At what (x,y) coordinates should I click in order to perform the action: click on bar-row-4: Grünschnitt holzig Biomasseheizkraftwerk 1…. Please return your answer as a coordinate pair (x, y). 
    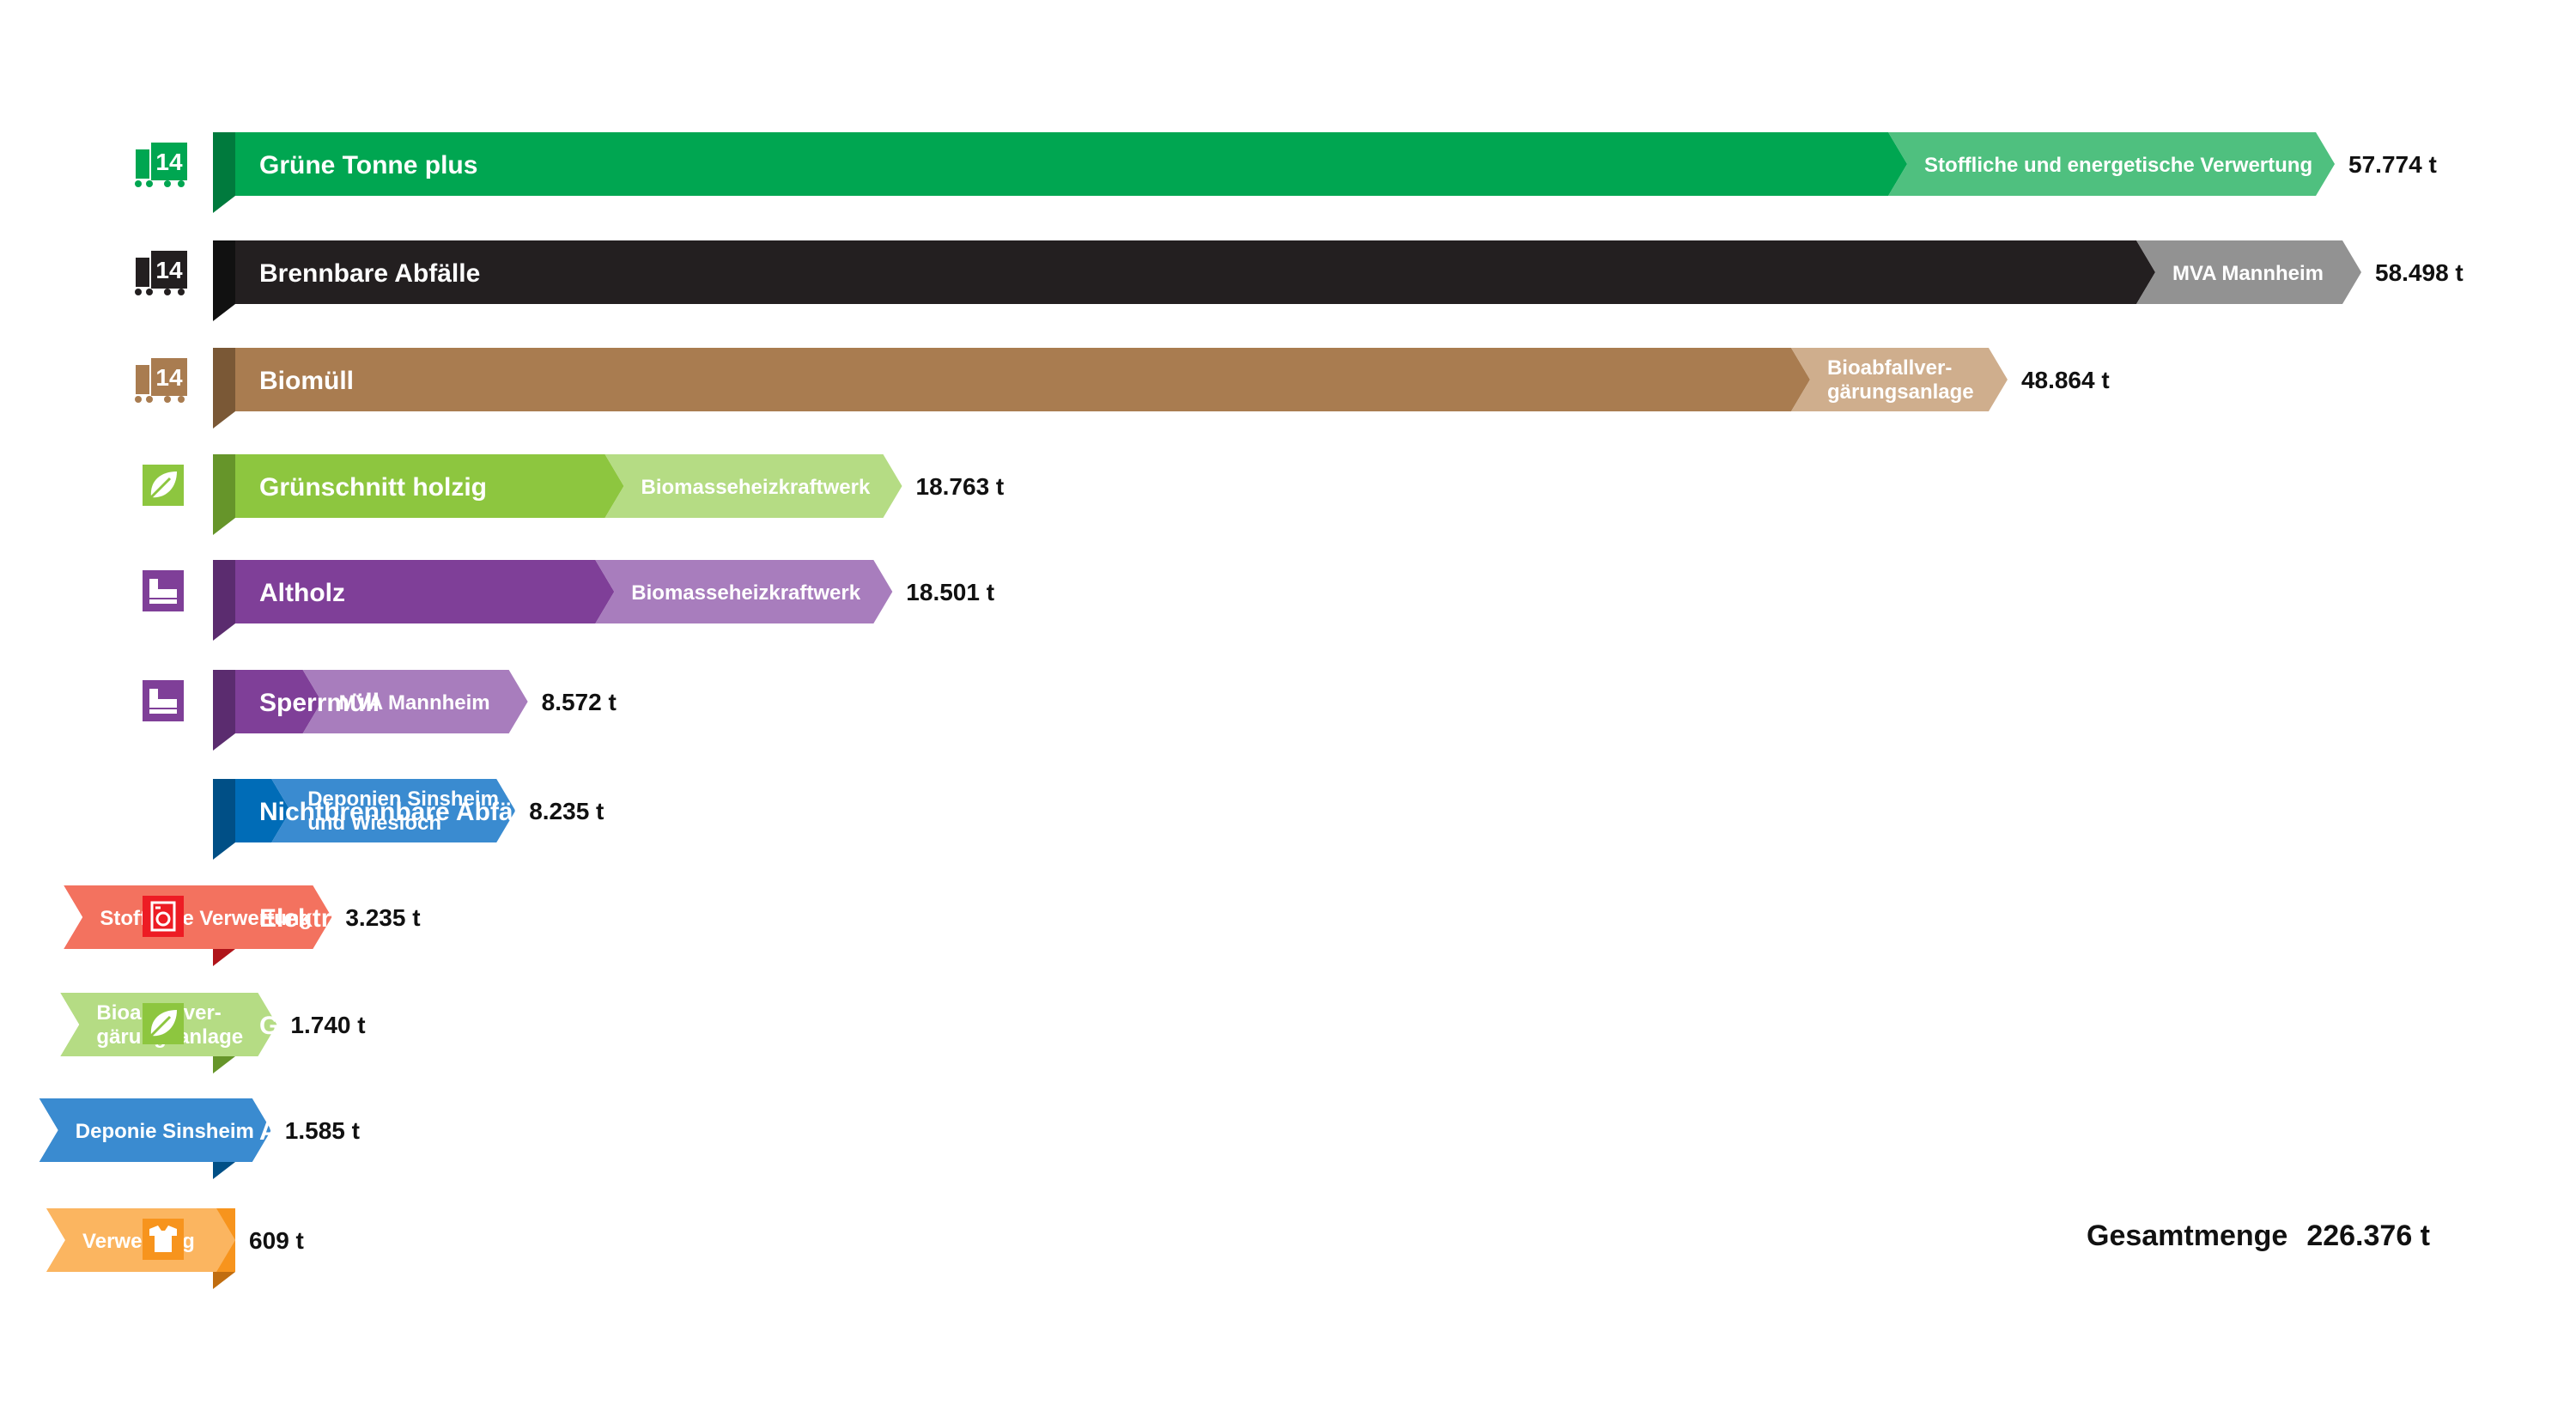
    Looking at the image, I should click on (574, 494).